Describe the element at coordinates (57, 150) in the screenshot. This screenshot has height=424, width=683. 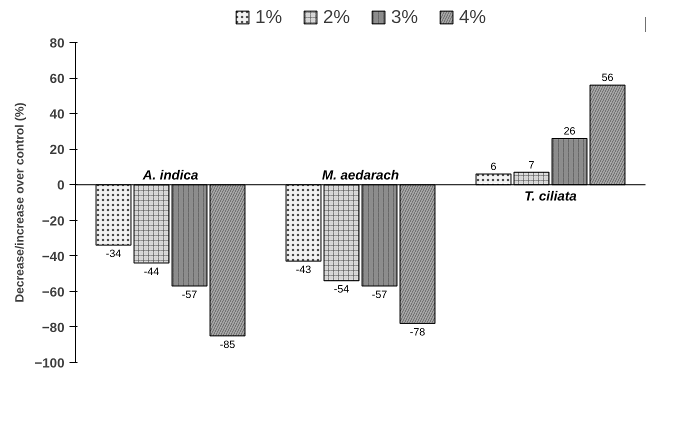
I see `y-tick-label: 20` at that location.